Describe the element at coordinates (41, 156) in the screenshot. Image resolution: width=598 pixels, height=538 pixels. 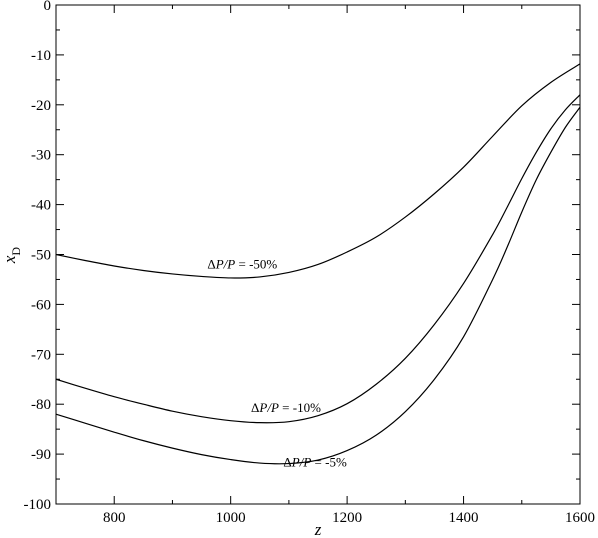
I see `y-tick-label: -30` at that location.